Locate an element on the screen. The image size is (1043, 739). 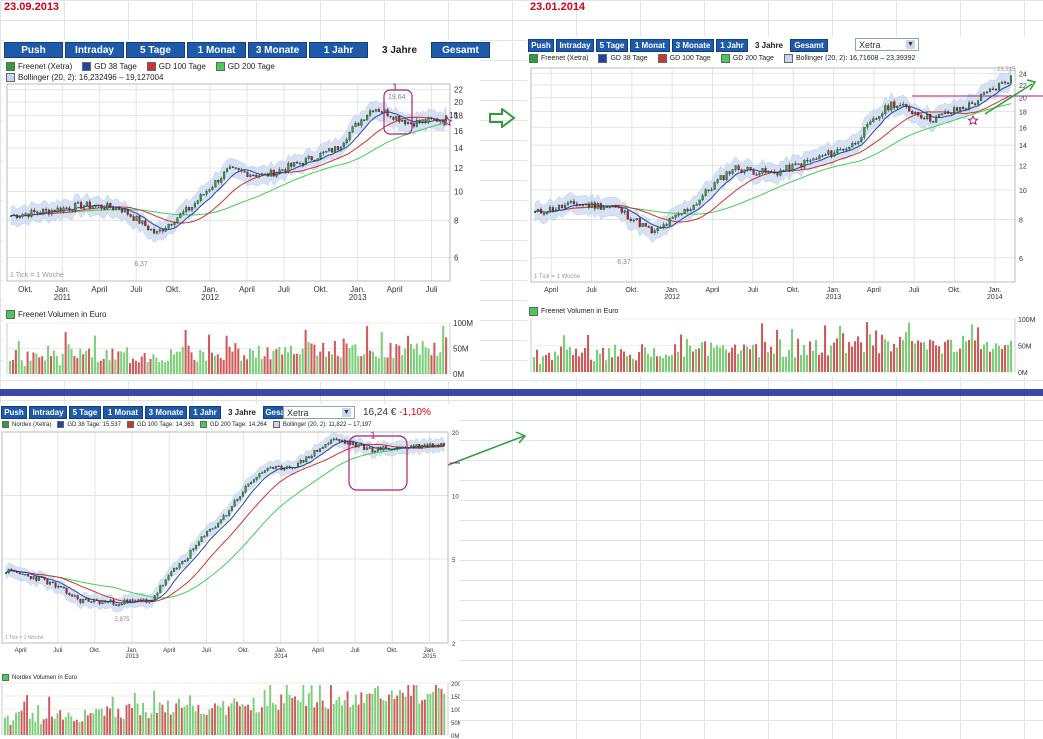
bollinger-band is located at coordinates (773, 154).